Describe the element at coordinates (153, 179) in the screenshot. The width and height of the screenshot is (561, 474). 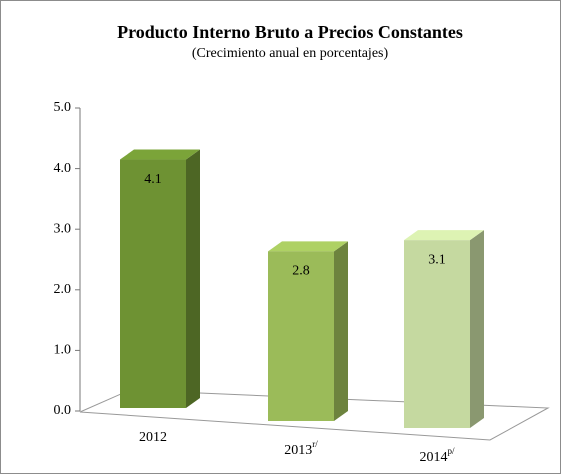
I see `value-label: 4.1` at that location.